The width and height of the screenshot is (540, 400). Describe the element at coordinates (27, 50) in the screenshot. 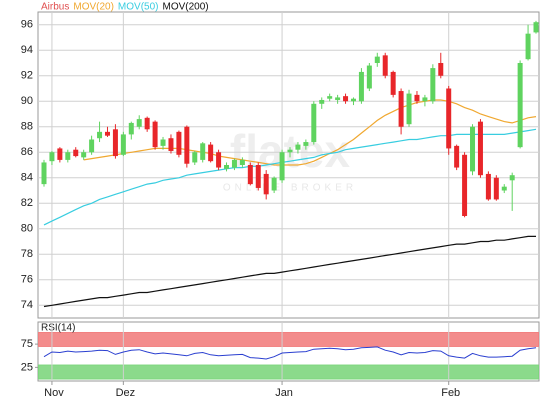

I see `y-tick-label: 94` at that location.